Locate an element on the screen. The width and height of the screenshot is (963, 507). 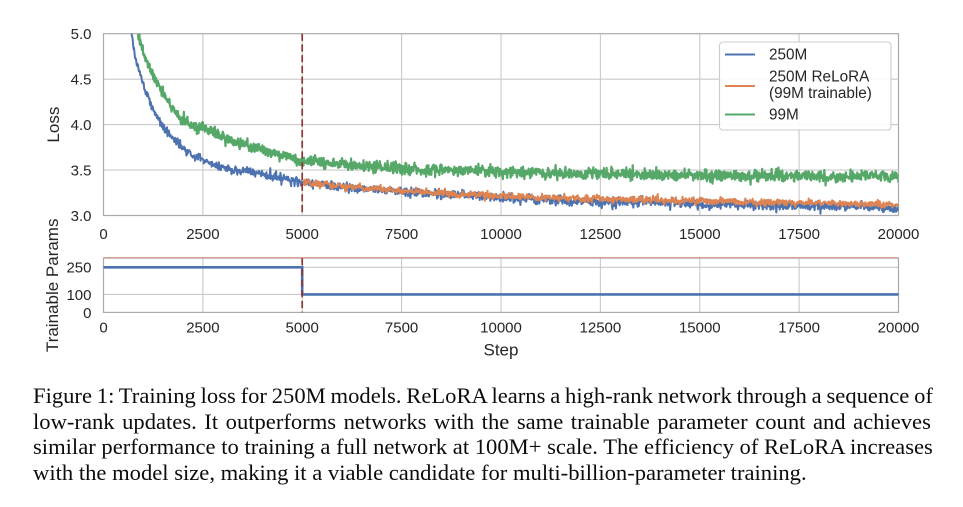
svg-text: 250M is located at coordinates (788, 55).